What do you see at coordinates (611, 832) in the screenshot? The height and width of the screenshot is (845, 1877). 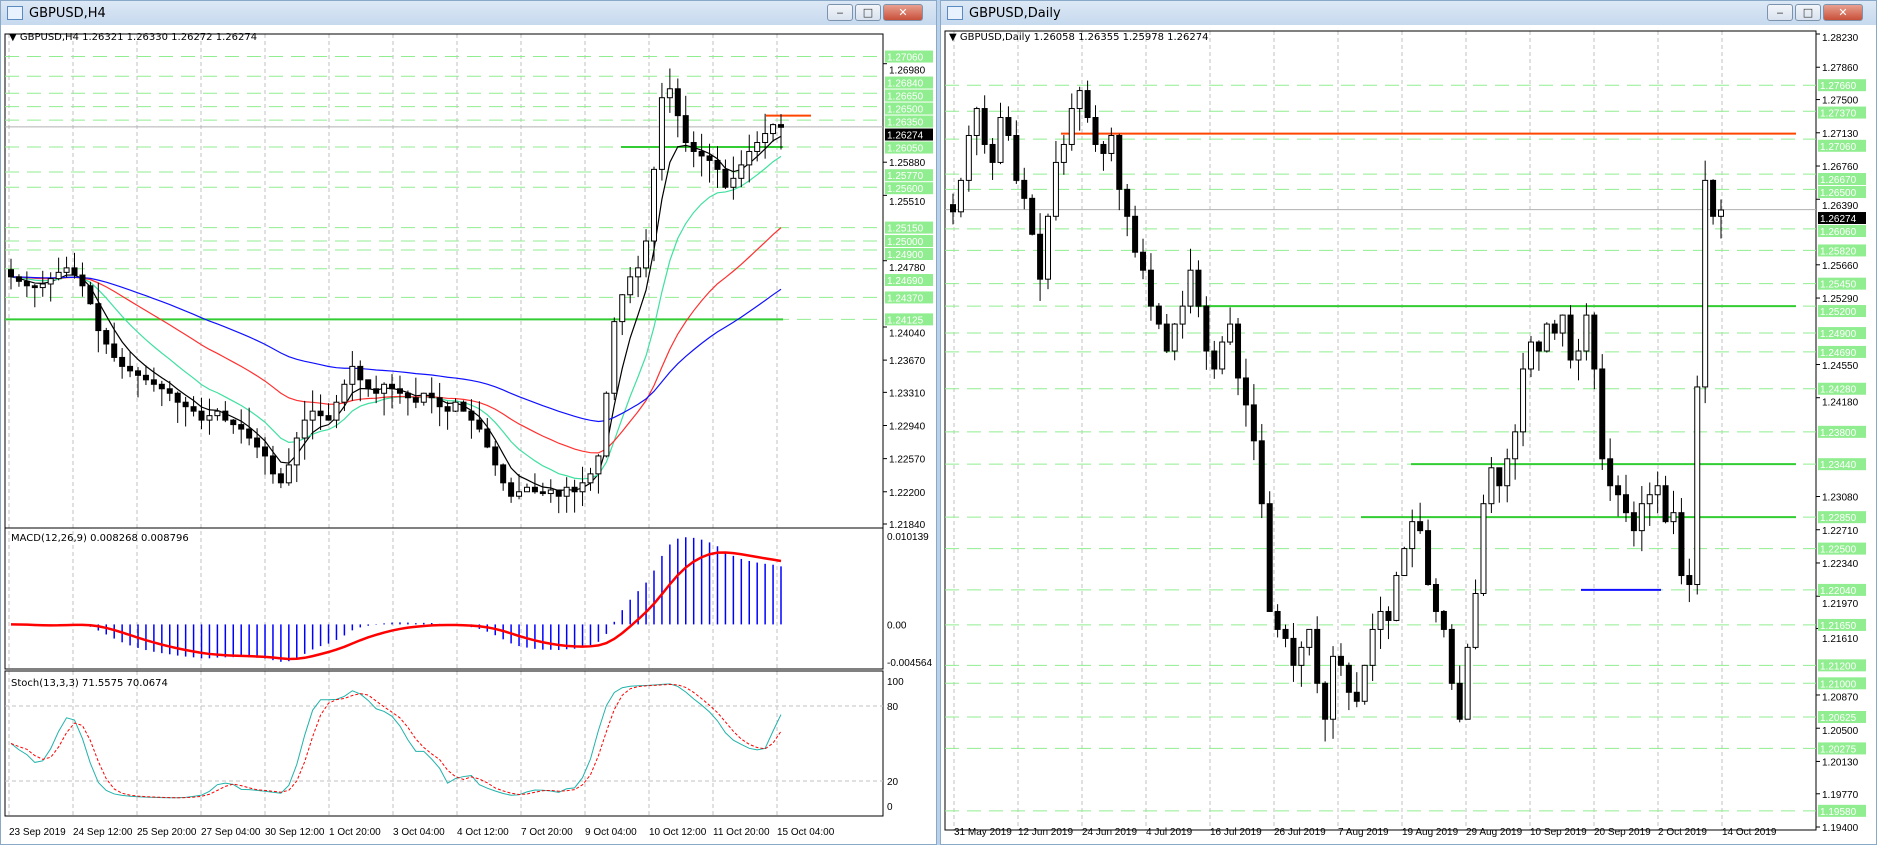 I see `time-axis-label: 9 Oct 04:00` at bounding box center [611, 832].